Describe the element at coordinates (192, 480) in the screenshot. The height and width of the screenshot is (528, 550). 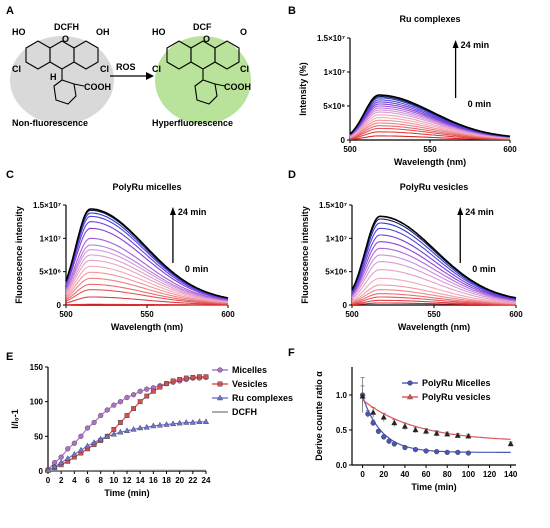
I see `x-tick-label: 22` at that location.